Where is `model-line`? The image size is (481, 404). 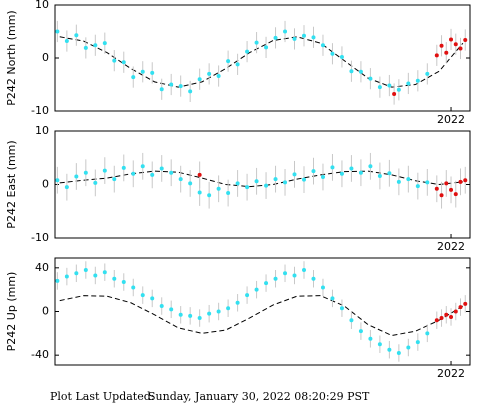 model-line is located at coordinates (261, 179).